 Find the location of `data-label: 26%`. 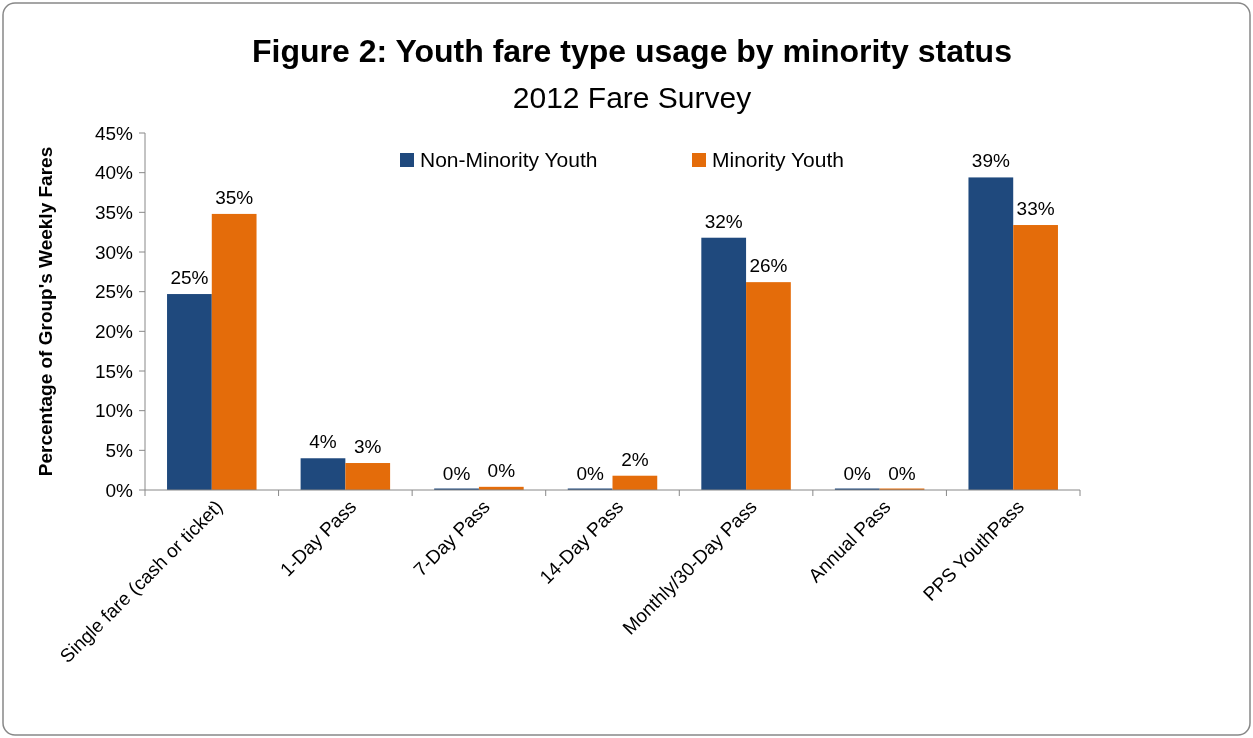

data-label: 26% is located at coordinates (768, 266).